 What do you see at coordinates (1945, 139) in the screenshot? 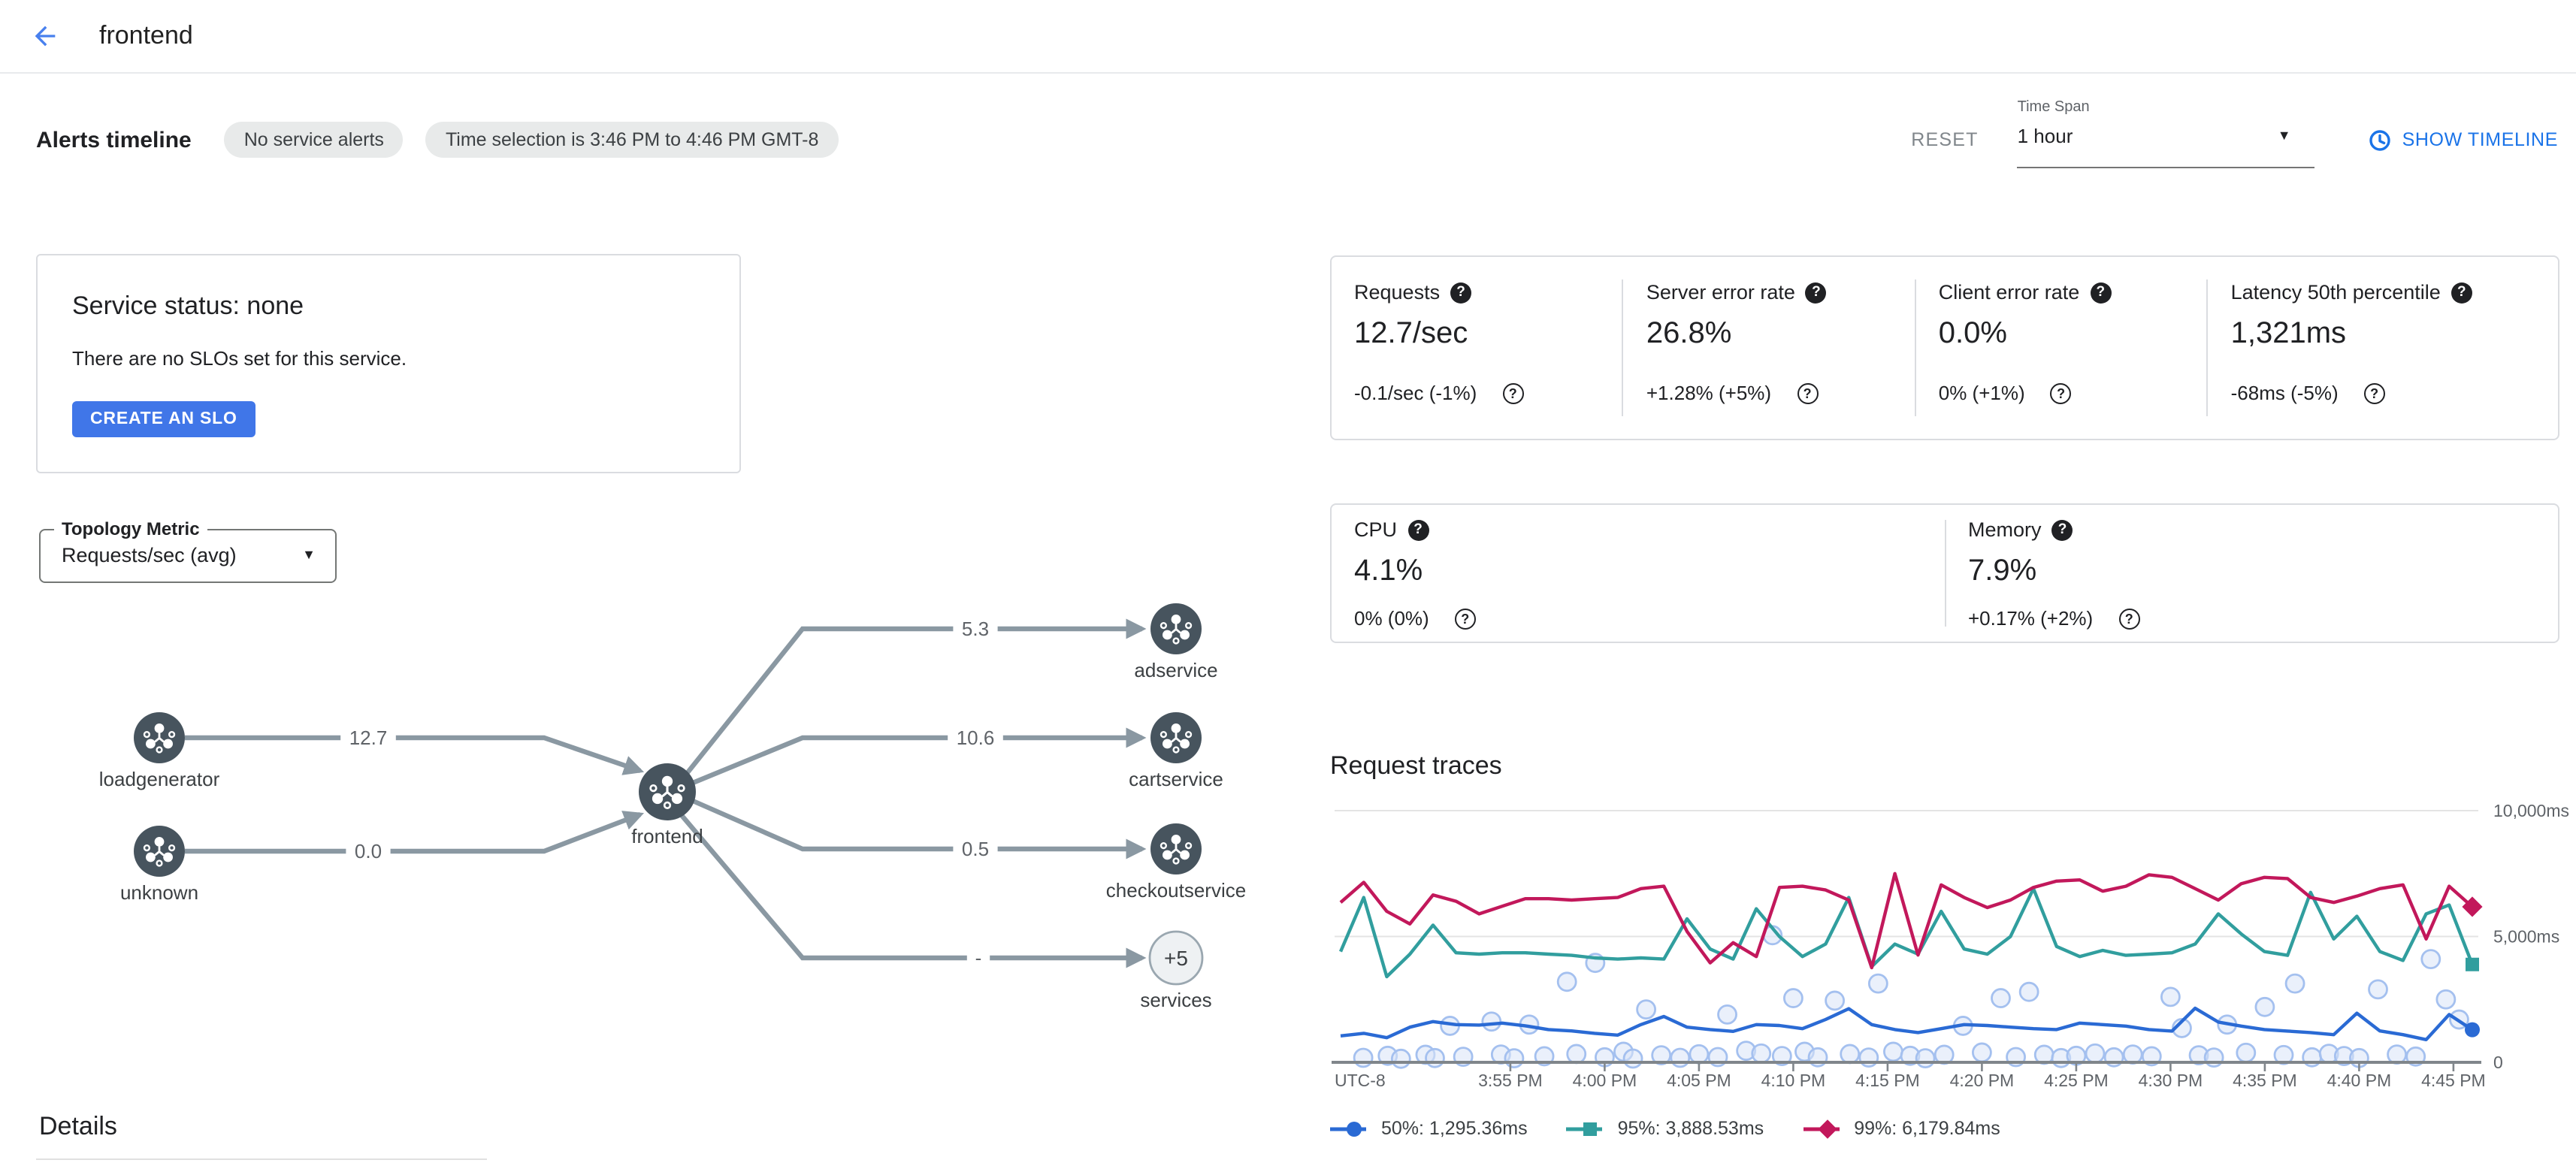
I see `reset-button: RESET` at bounding box center [1945, 139].